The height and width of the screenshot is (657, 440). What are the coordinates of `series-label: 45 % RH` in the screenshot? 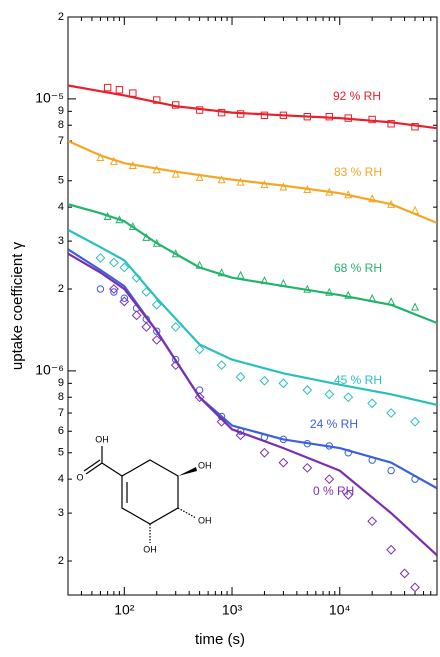 It's located at (358, 380).